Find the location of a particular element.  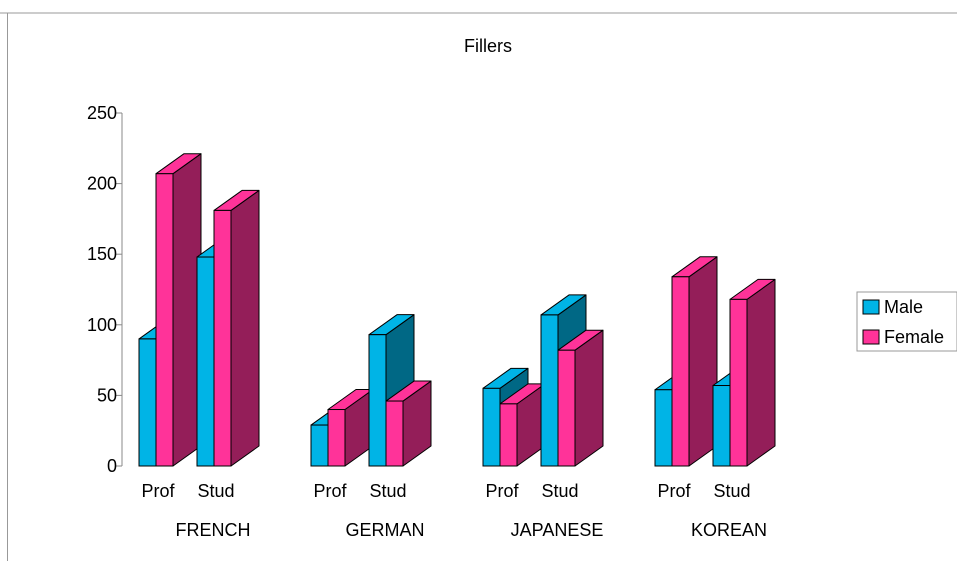

bar-female-japanese-stud is located at coordinates (580, 398).